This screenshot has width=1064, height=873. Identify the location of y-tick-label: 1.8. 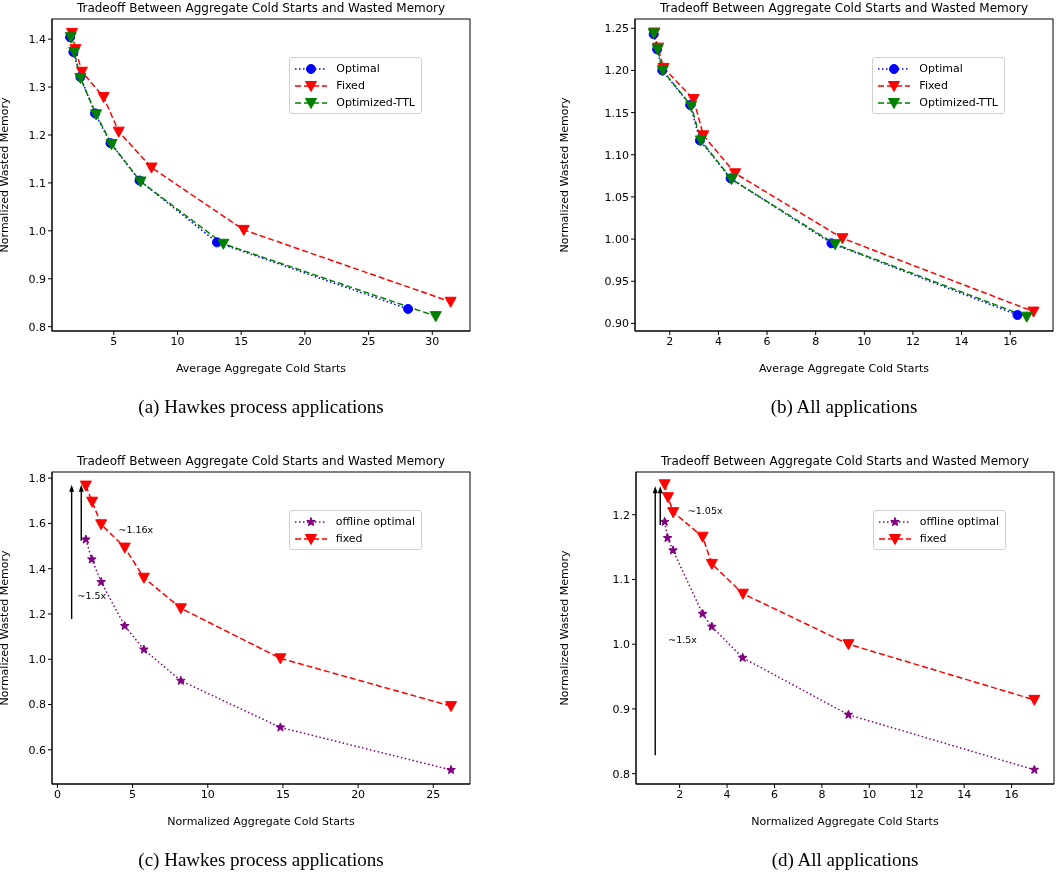
(37, 479).